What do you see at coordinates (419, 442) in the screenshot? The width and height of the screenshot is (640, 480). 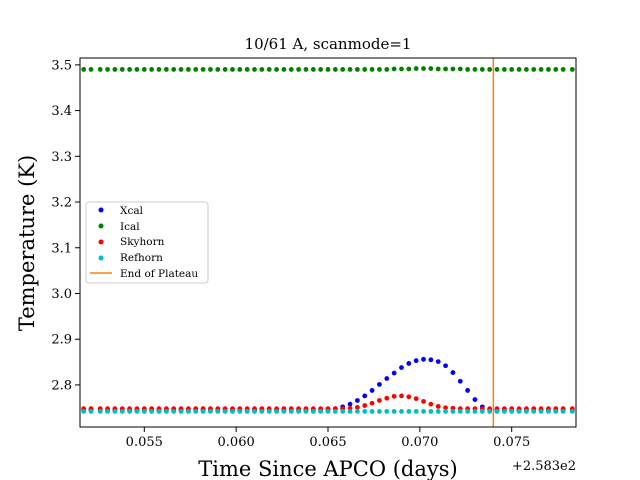 I see `x-tick-label: 0.070` at bounding box center [419, 442].